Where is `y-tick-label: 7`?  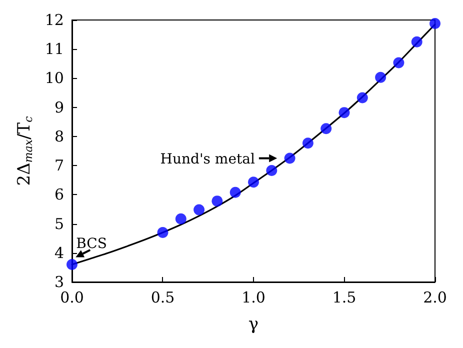 y-tick-label: 7 is located at coordinates (59, 165).